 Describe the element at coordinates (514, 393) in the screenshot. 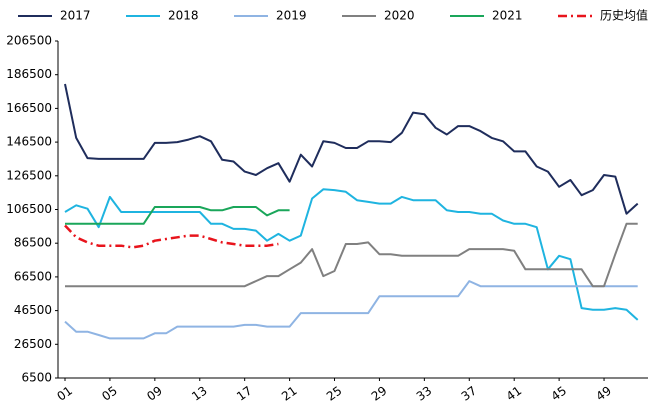

I see `x-tick-label: 41` at that location.